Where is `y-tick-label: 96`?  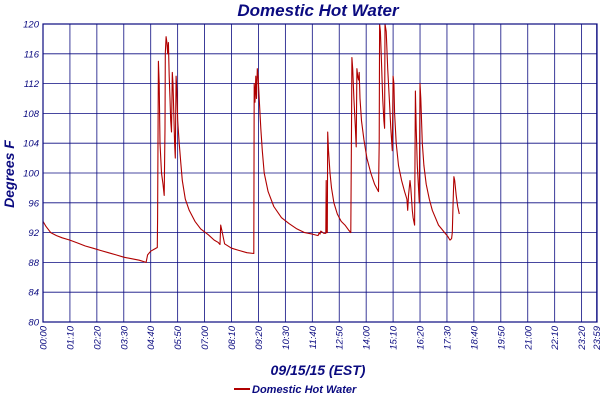
y-tick-label: 96 is located at coordinates (33, 203).